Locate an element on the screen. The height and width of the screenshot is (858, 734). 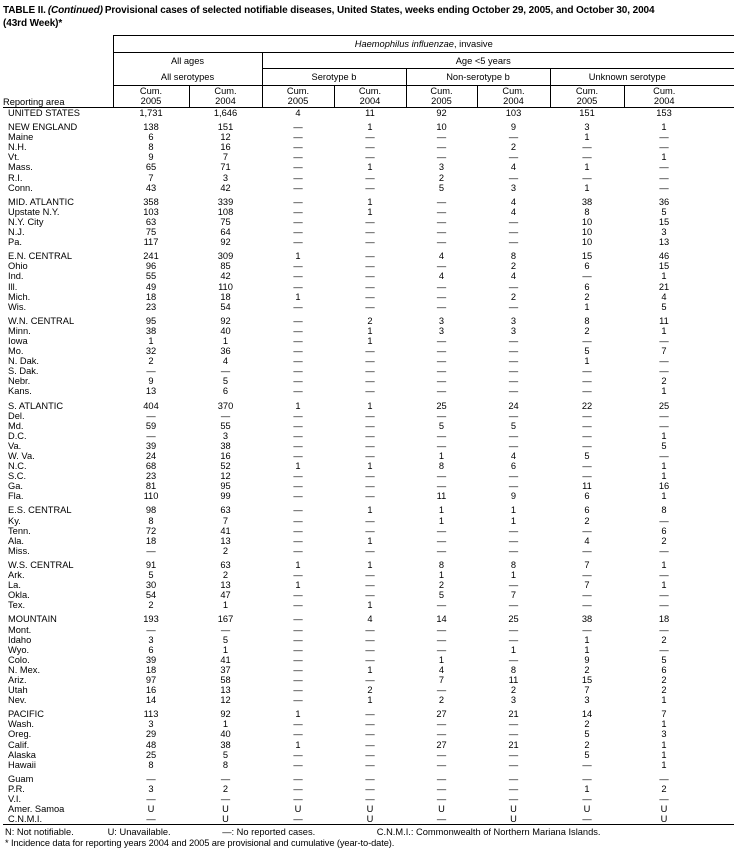
value-cell: 7 is located at coordinates (225, 520).